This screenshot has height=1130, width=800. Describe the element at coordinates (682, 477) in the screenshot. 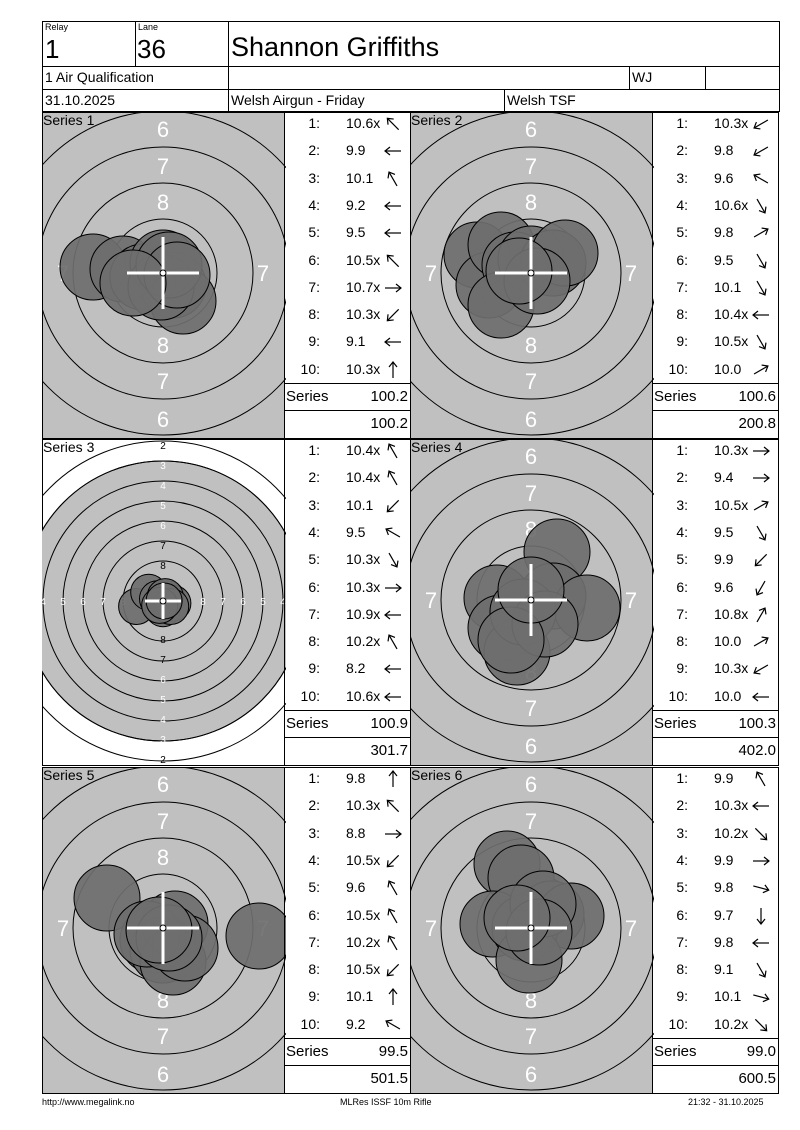

I see `shot-number: 2:` at that location.